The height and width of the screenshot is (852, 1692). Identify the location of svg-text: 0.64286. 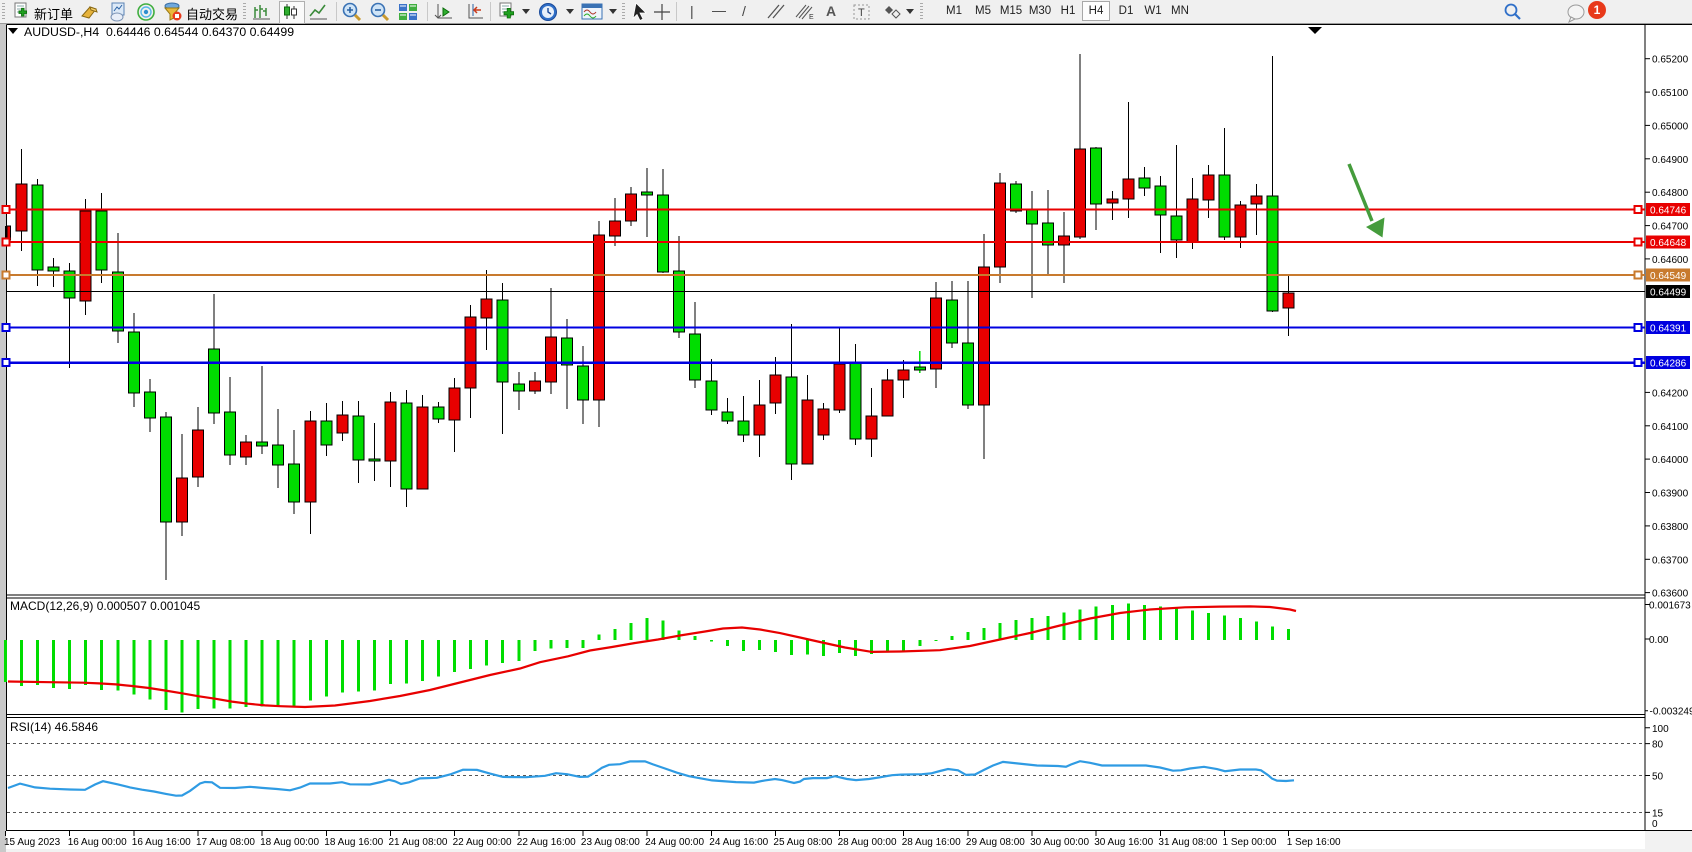
(1668, 364).